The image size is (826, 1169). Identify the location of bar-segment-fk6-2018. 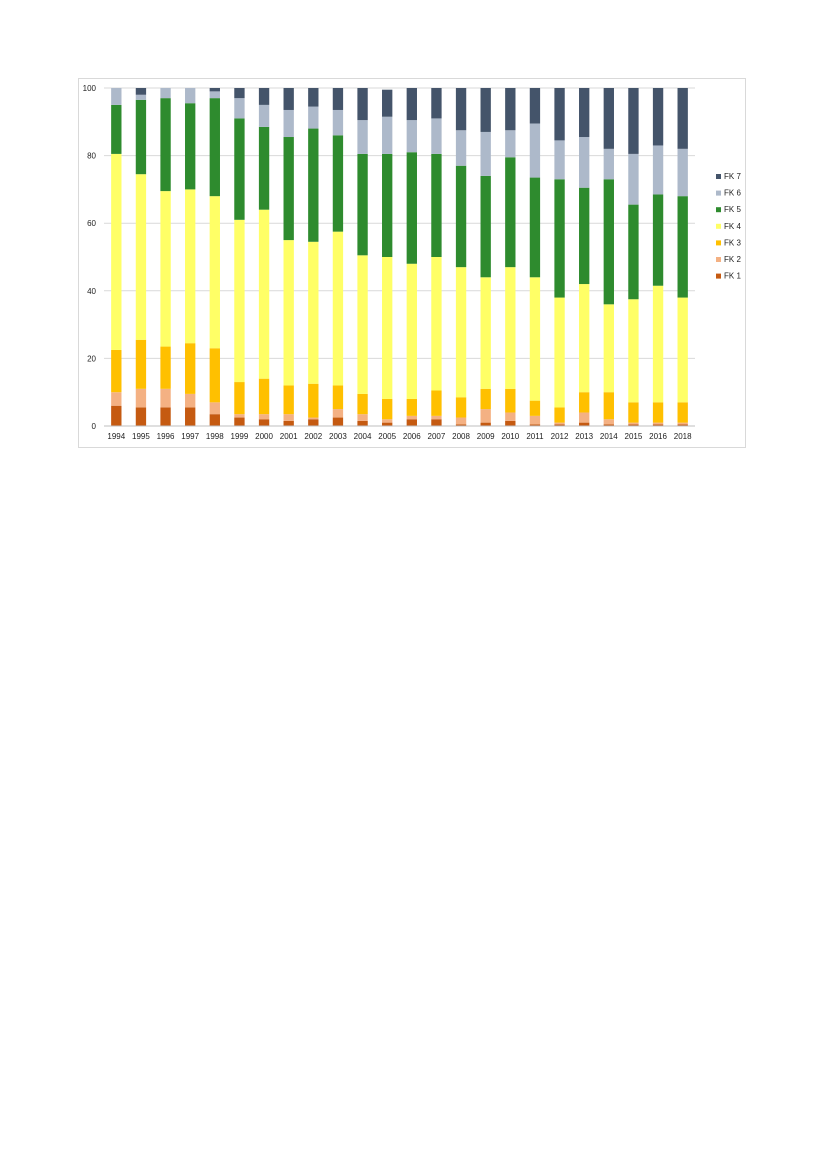
(682, 172).